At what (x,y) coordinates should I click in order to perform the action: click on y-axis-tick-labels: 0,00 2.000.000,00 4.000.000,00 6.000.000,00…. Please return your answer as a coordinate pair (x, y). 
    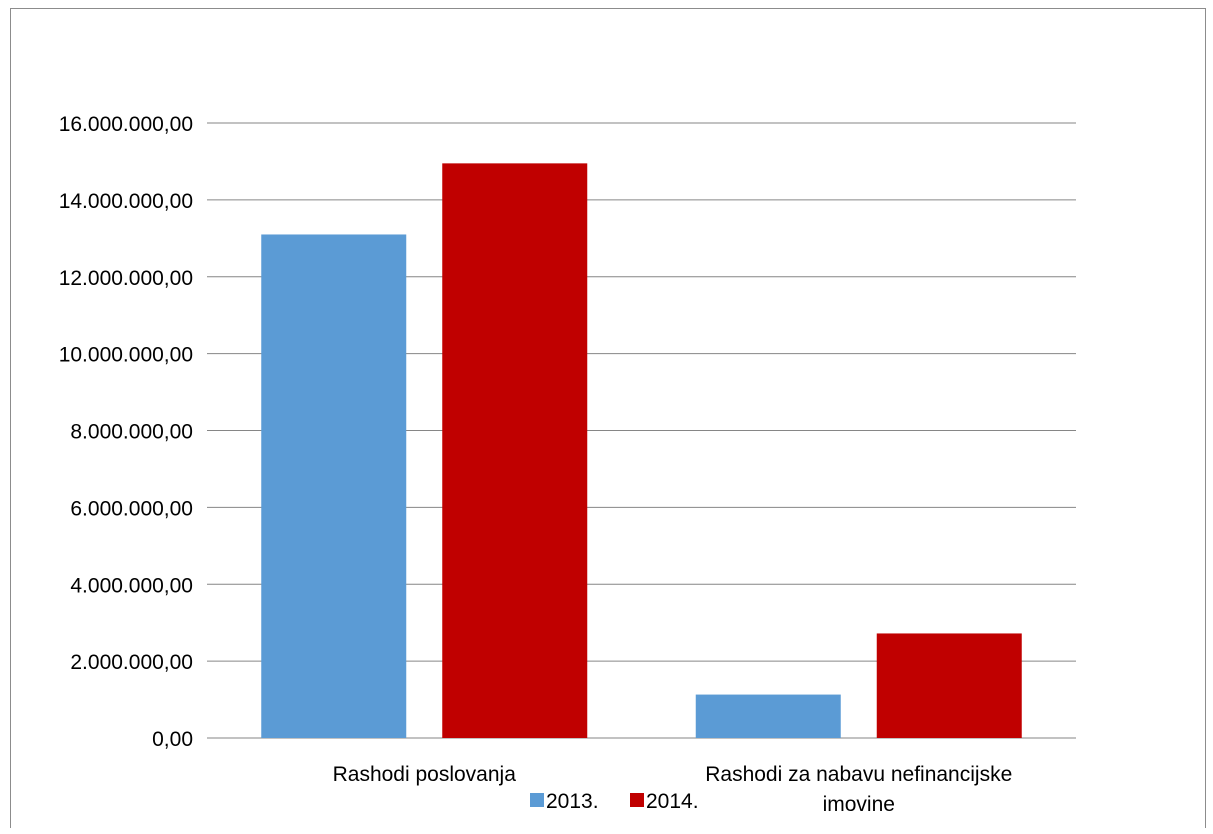
    Looking at the image, I should click on (126, 432).